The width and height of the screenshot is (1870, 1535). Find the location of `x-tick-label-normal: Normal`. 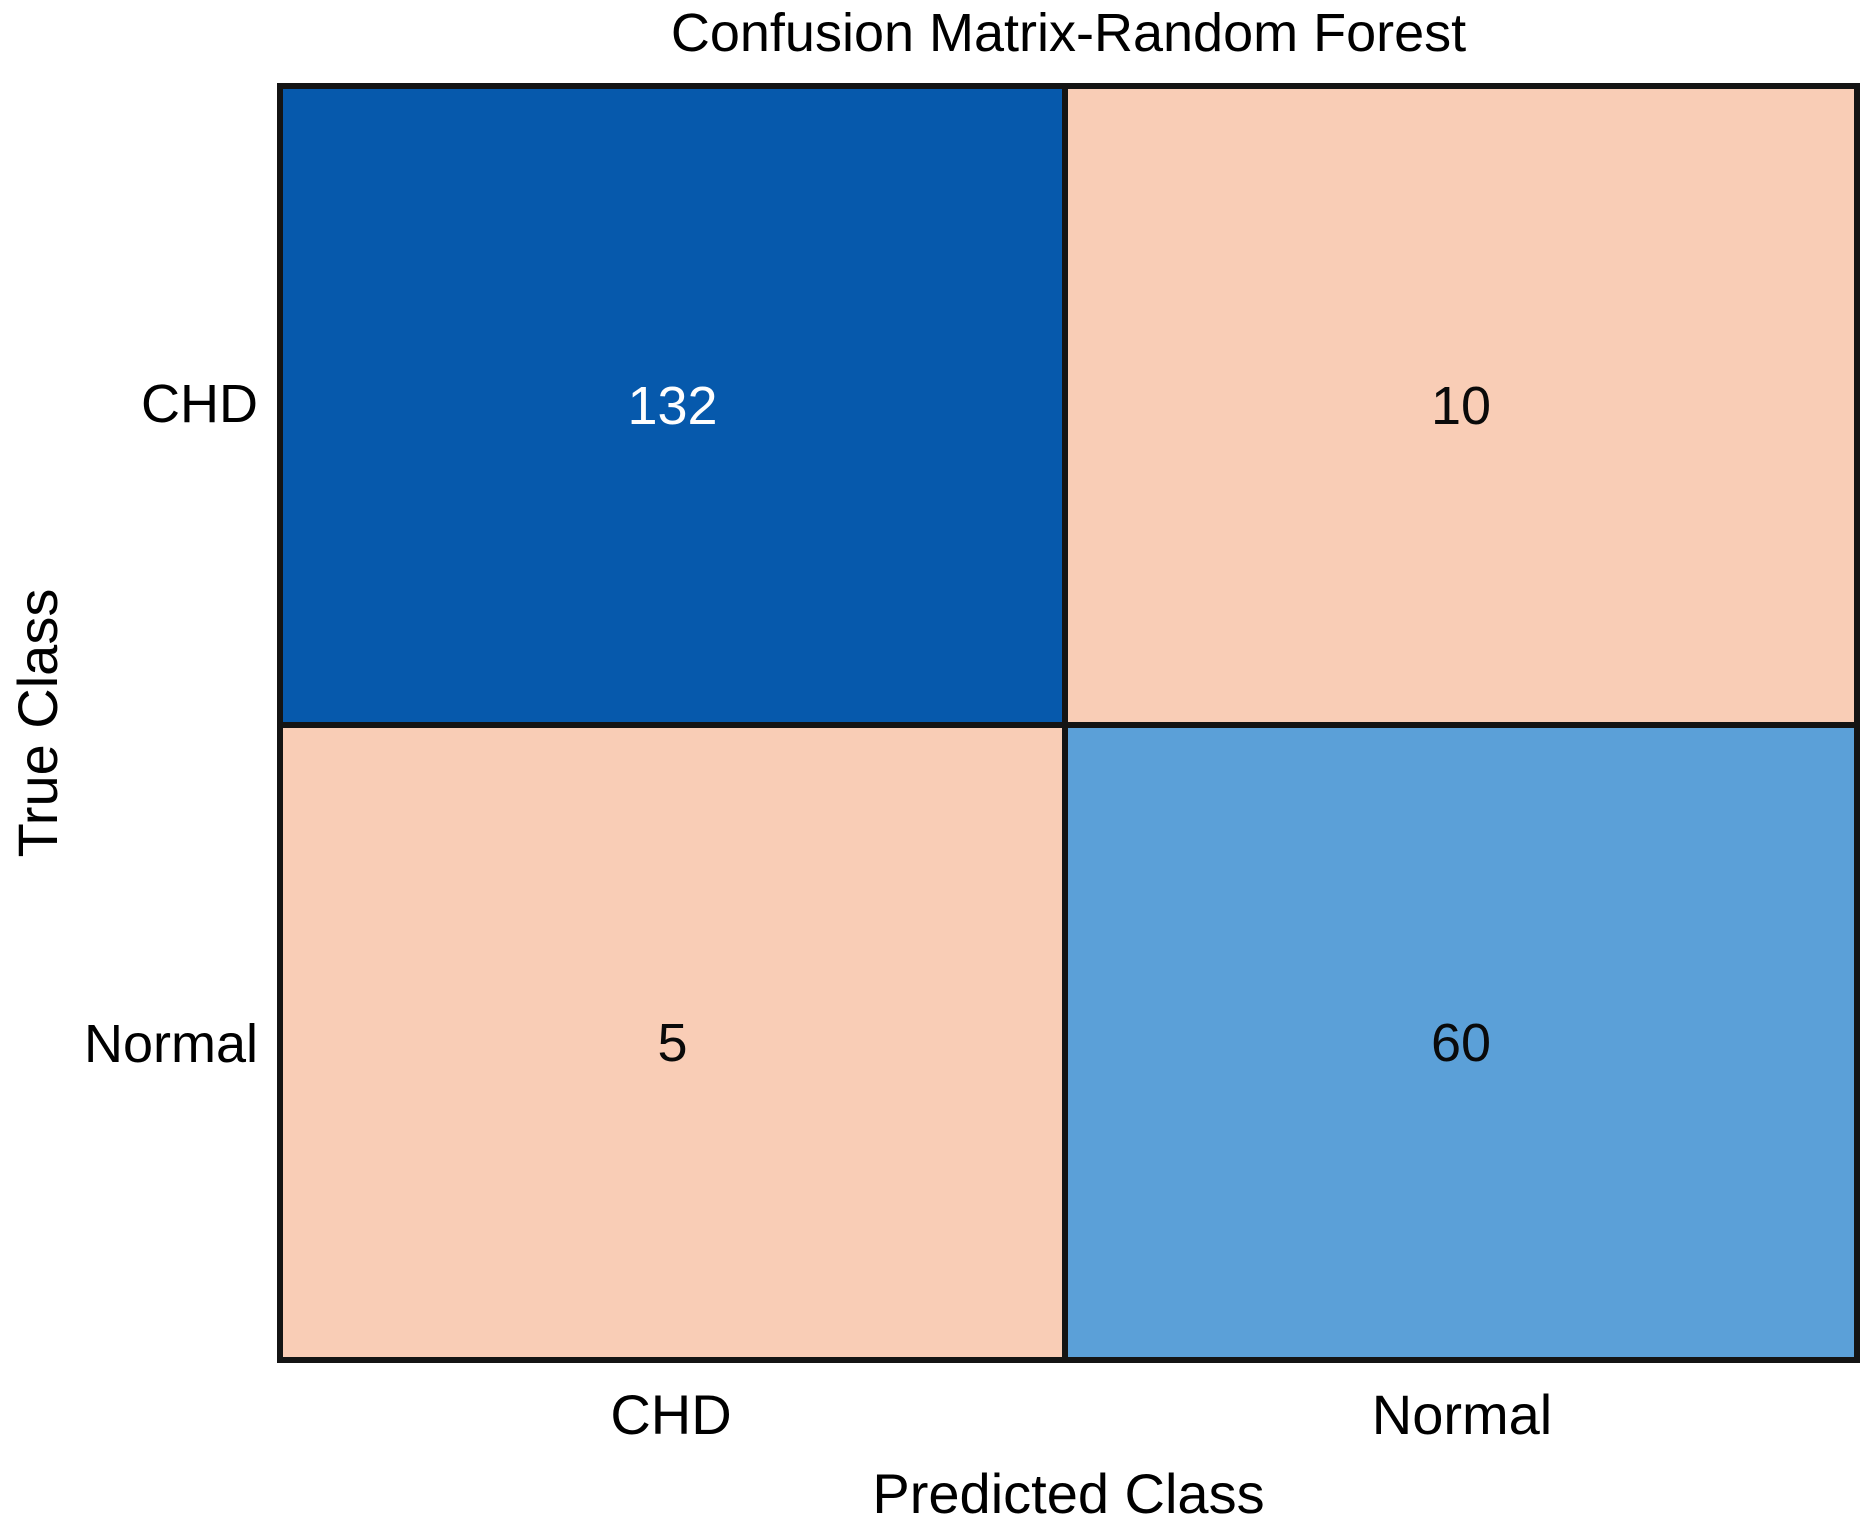

x-tick-label-normal: Normal is located at coordinates (1462, 1414).